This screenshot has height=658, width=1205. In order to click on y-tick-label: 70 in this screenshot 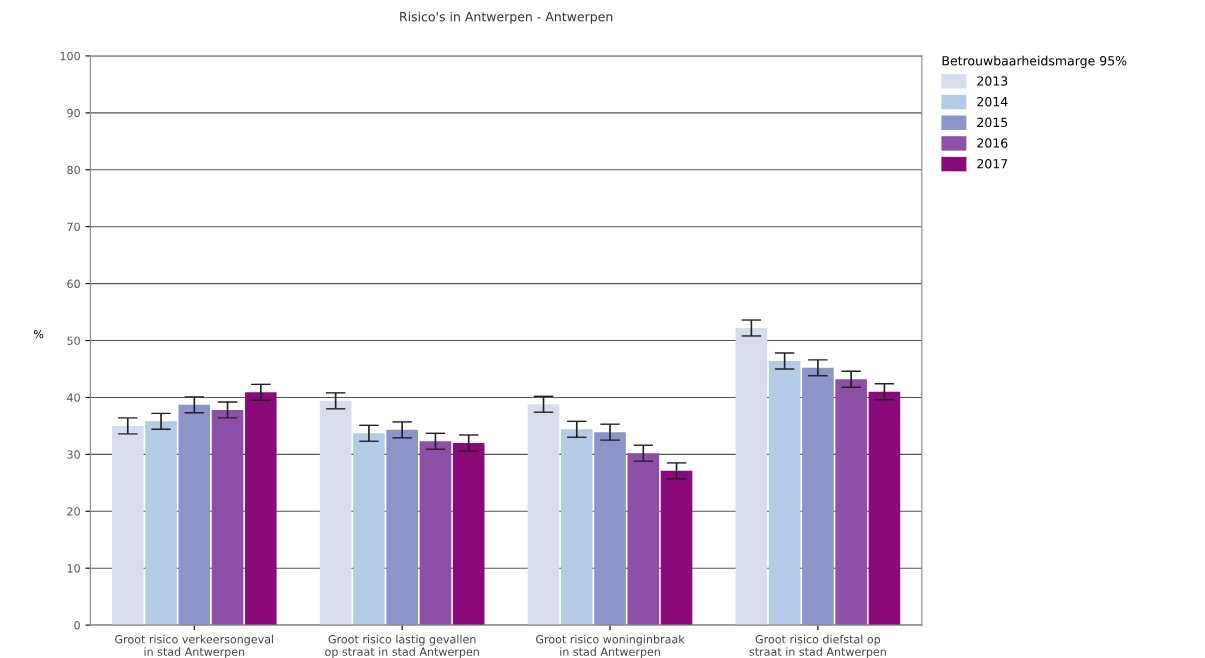, I will do `click(73, 227)`.